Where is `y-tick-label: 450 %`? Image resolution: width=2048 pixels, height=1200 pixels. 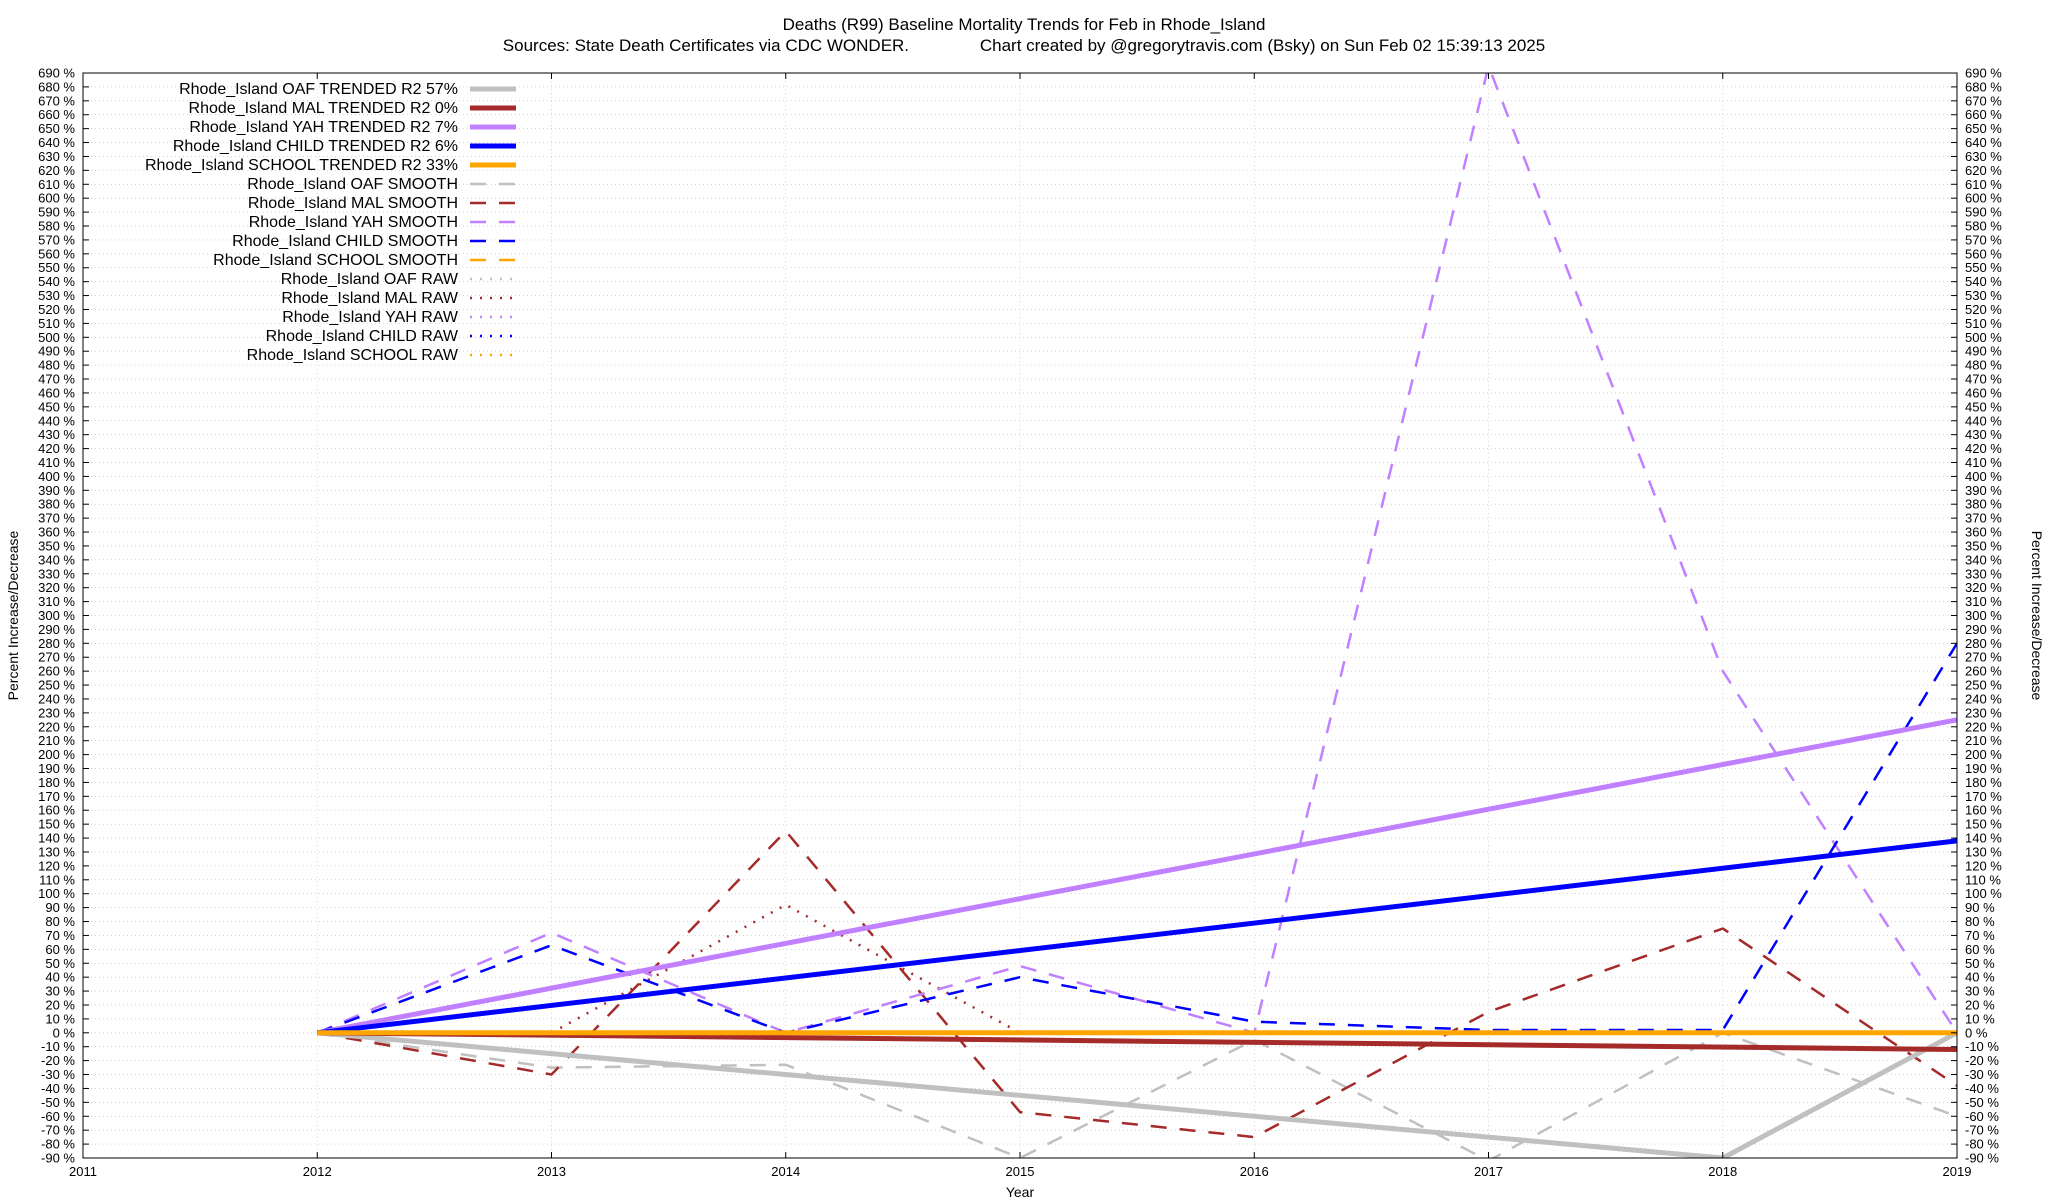 y-tick-label: 450 % is located at coordinates (56, 406).